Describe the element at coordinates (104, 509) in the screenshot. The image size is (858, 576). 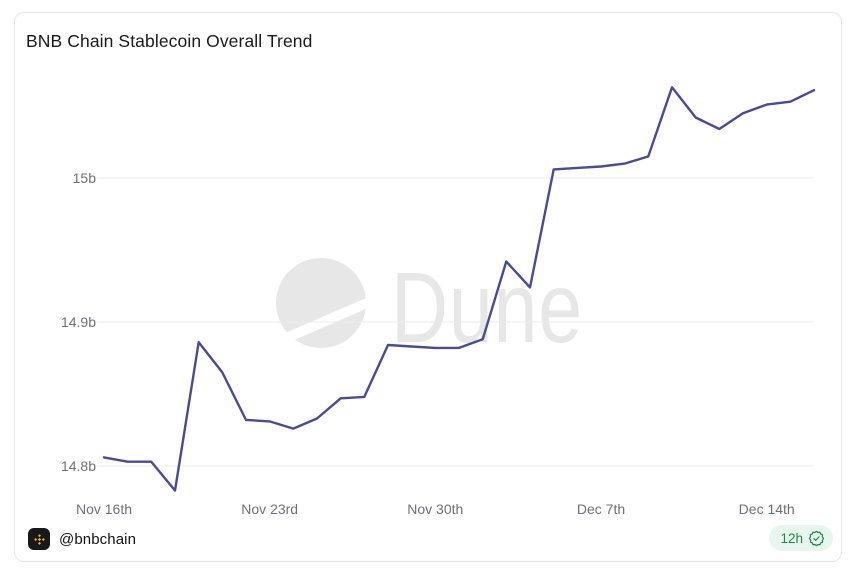
I see `svg-text: Nov 16th` at that location.